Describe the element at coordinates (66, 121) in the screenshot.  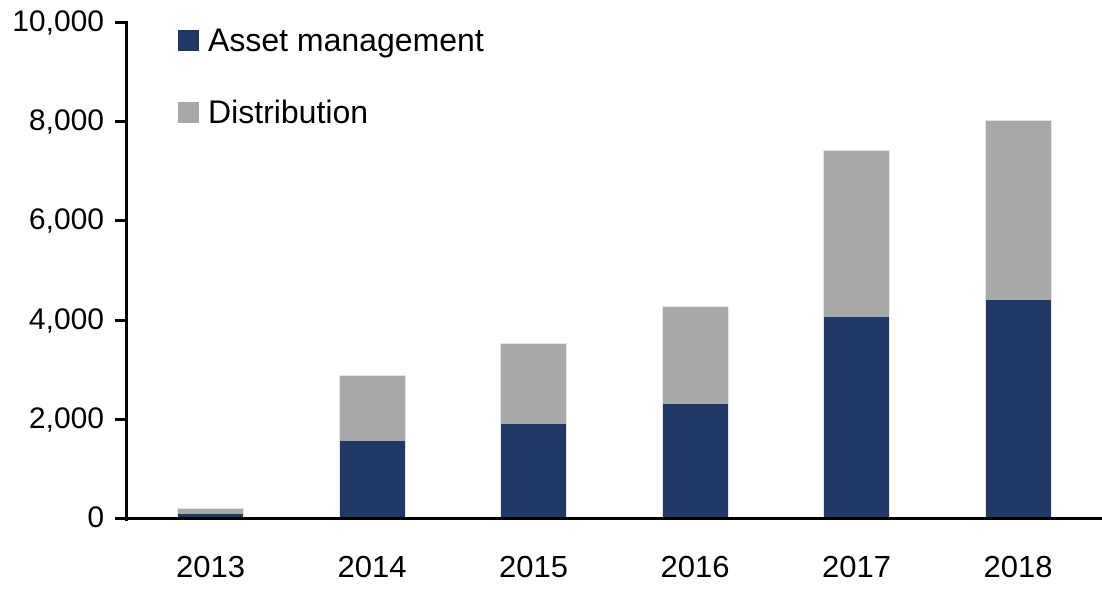
I see `y-axis-tick-label: 8,000` at that location.